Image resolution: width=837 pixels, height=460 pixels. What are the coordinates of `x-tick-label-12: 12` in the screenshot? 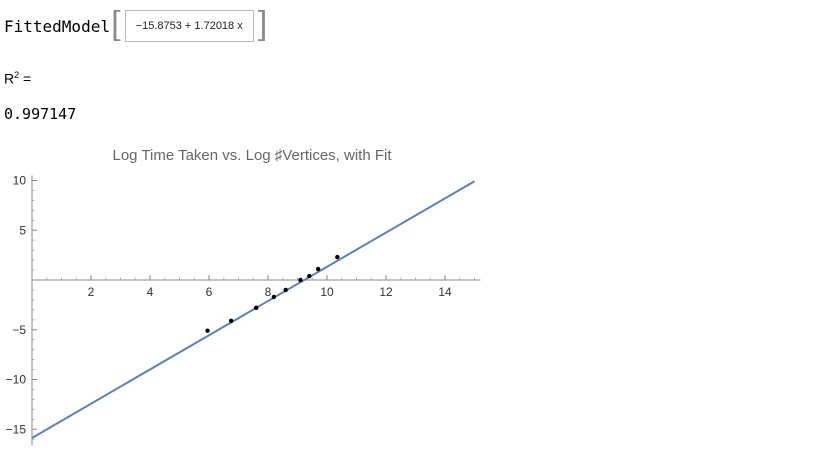 It's located at (386, 292).